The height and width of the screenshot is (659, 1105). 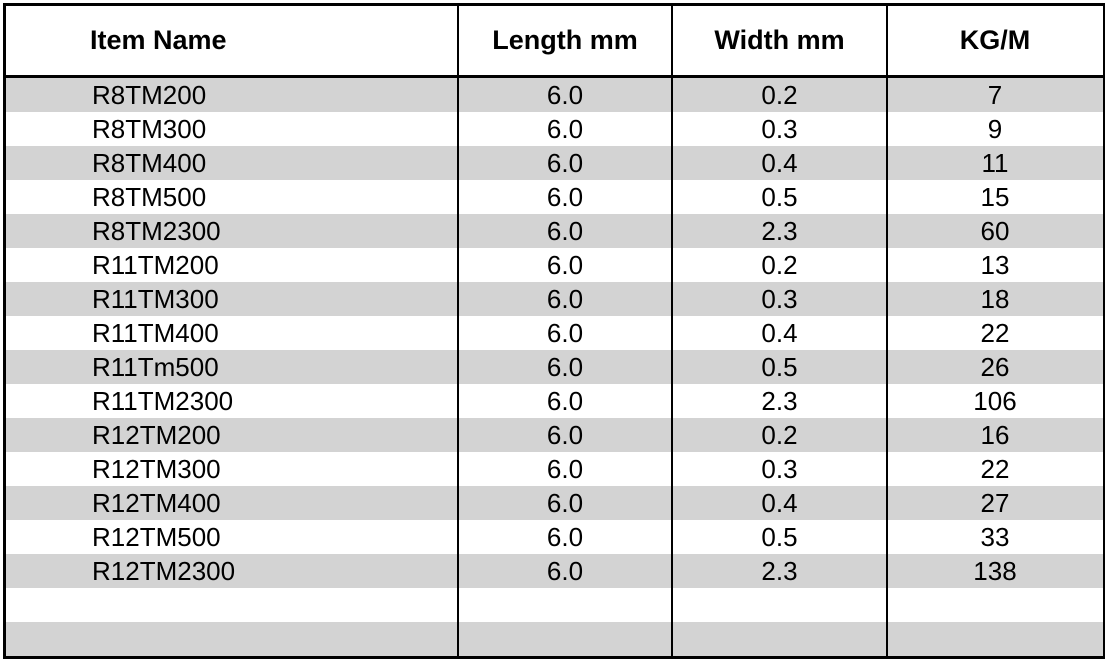 What do you see at coordinates (149, 196) in the screenshot?
I see `table-cell: R8TM500` at bounding box center [149, 196].